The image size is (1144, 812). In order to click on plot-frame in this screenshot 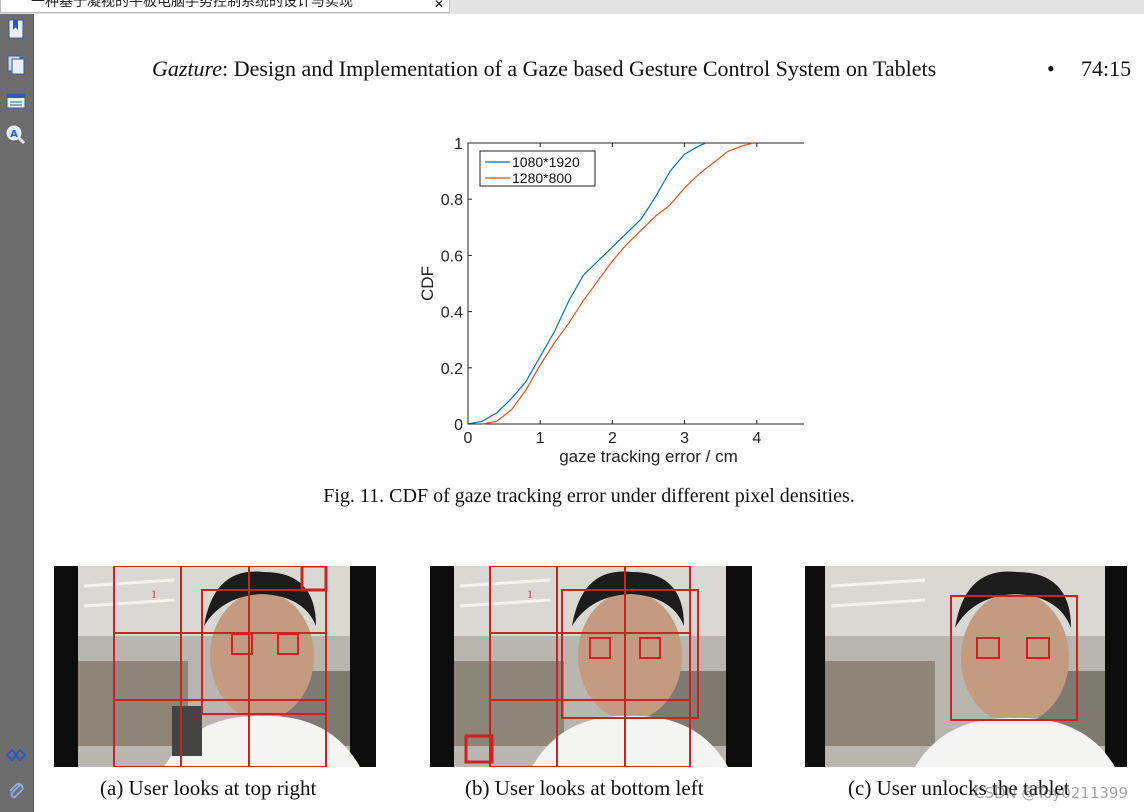, I will do `click(635, 283)`.